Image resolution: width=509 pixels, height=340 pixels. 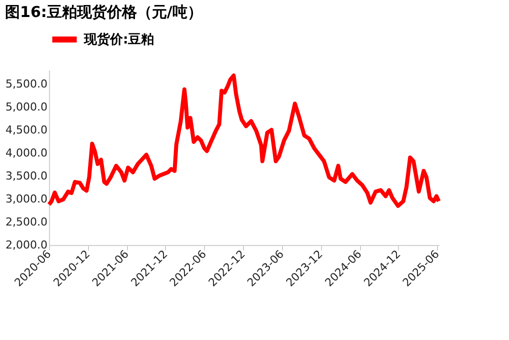 What do you see at coordinates (103, 12) in the screenshot?
I see `chart-title: 图16:豆粕现货价格（元/吨）` at bounding box center [103, 12].